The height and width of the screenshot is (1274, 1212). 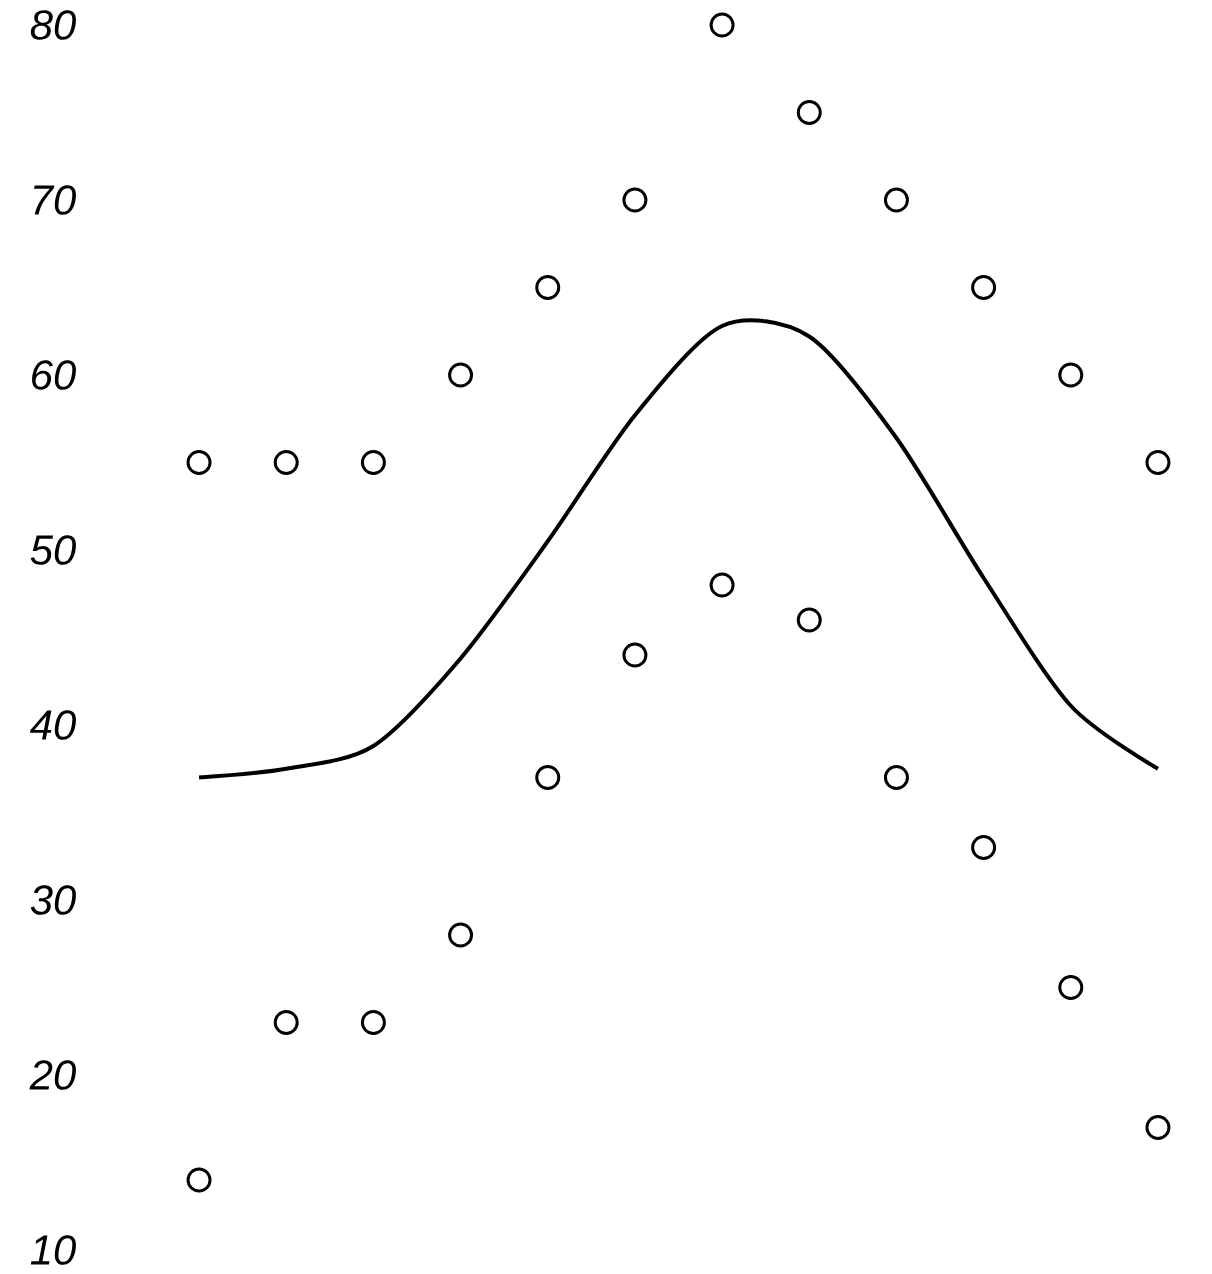 What do you see at coordinates (52, 725) in the screenshot?
I see `y-tick-label: 40` at bounding box center [52, 725].